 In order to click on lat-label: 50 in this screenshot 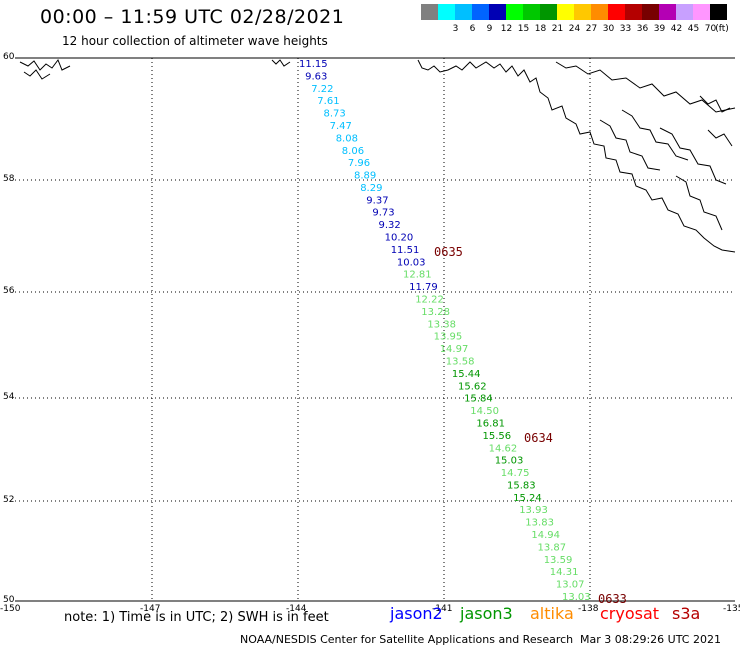, I will do `click(9, 600)`.